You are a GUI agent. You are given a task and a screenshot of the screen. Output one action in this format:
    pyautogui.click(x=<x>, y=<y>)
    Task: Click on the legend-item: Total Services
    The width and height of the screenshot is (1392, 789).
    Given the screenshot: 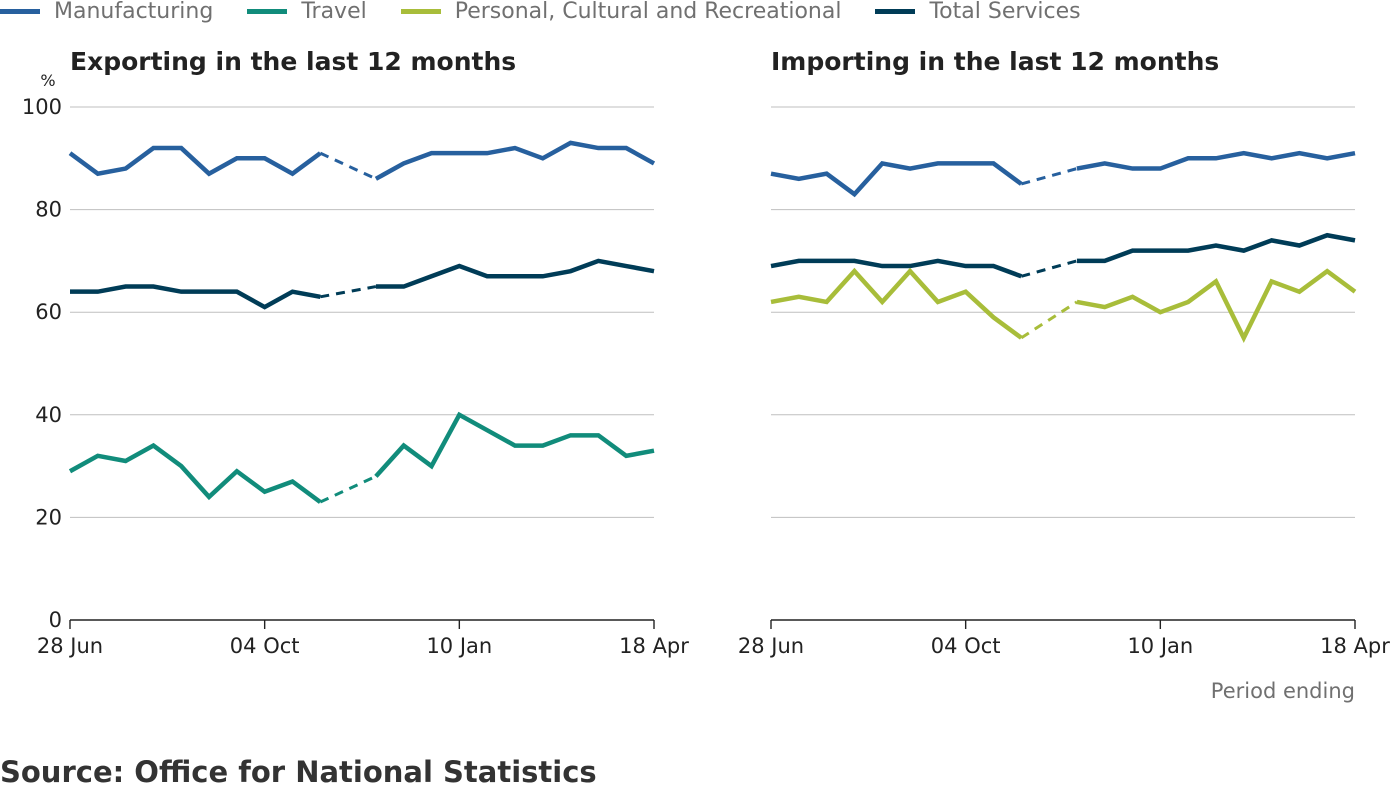 What is the action you would take?
    pyautogui.click(x=978, y=12)
    